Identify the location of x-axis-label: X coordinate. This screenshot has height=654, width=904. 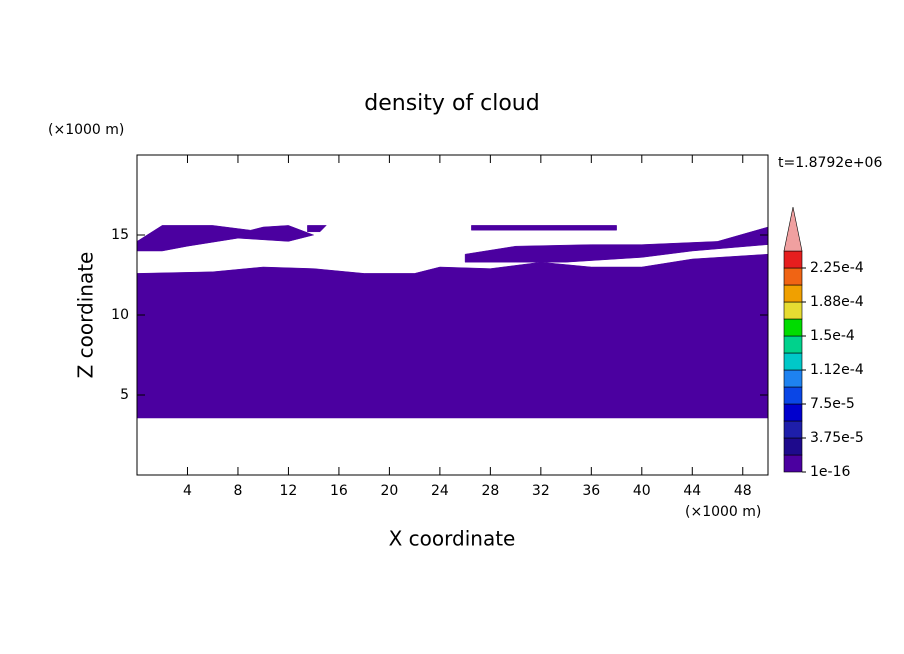
(452, 539).